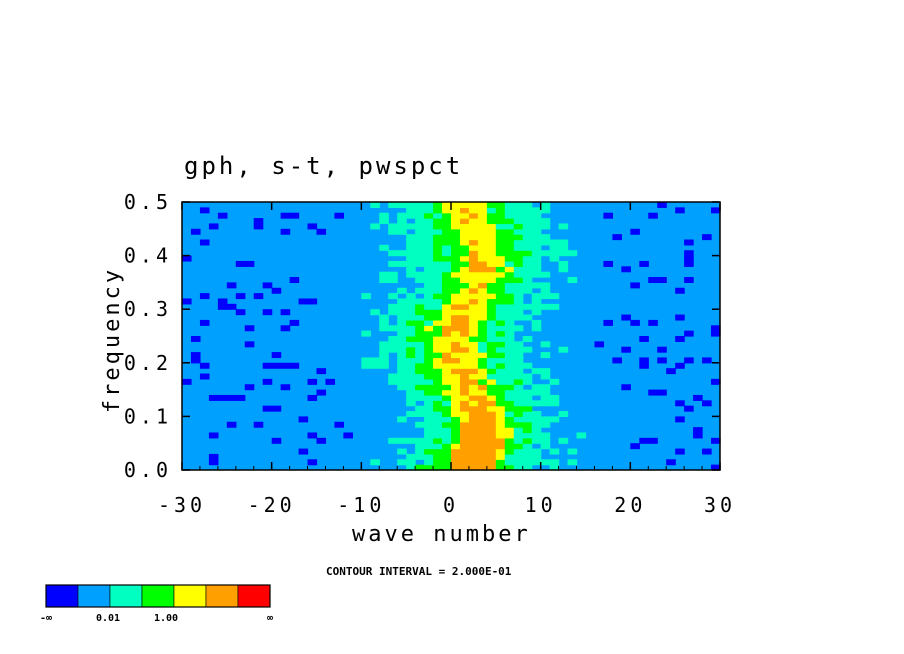  I want to click on x-tick-label: 20, so click(630, 505).